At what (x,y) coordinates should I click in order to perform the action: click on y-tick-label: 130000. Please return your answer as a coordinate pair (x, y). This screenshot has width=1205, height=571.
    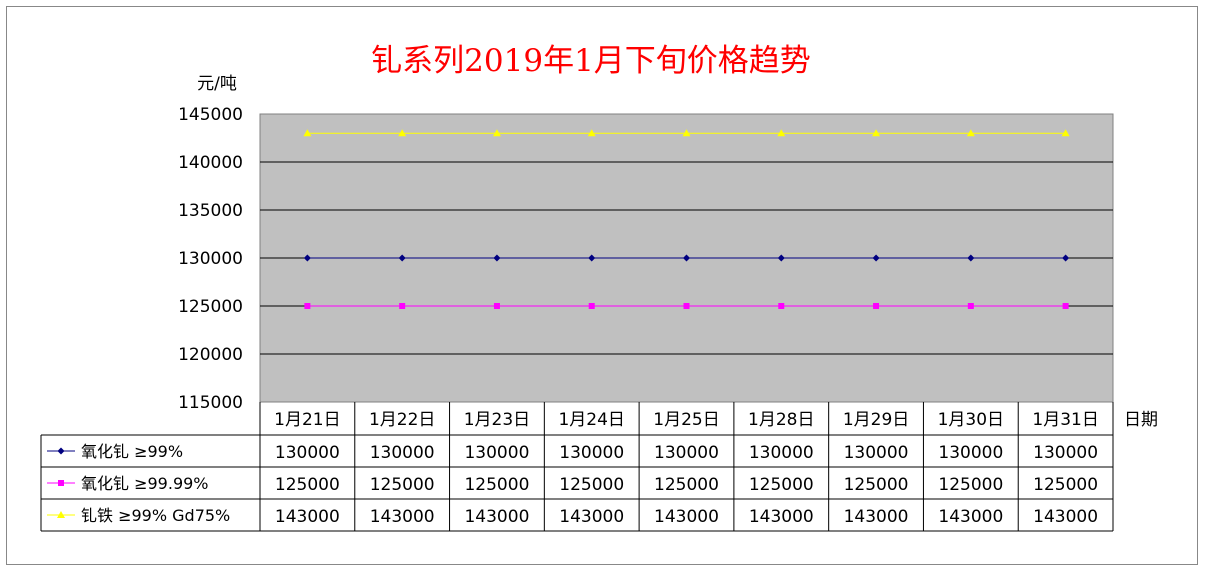
    Looking at the image, I should click on (210, 259).